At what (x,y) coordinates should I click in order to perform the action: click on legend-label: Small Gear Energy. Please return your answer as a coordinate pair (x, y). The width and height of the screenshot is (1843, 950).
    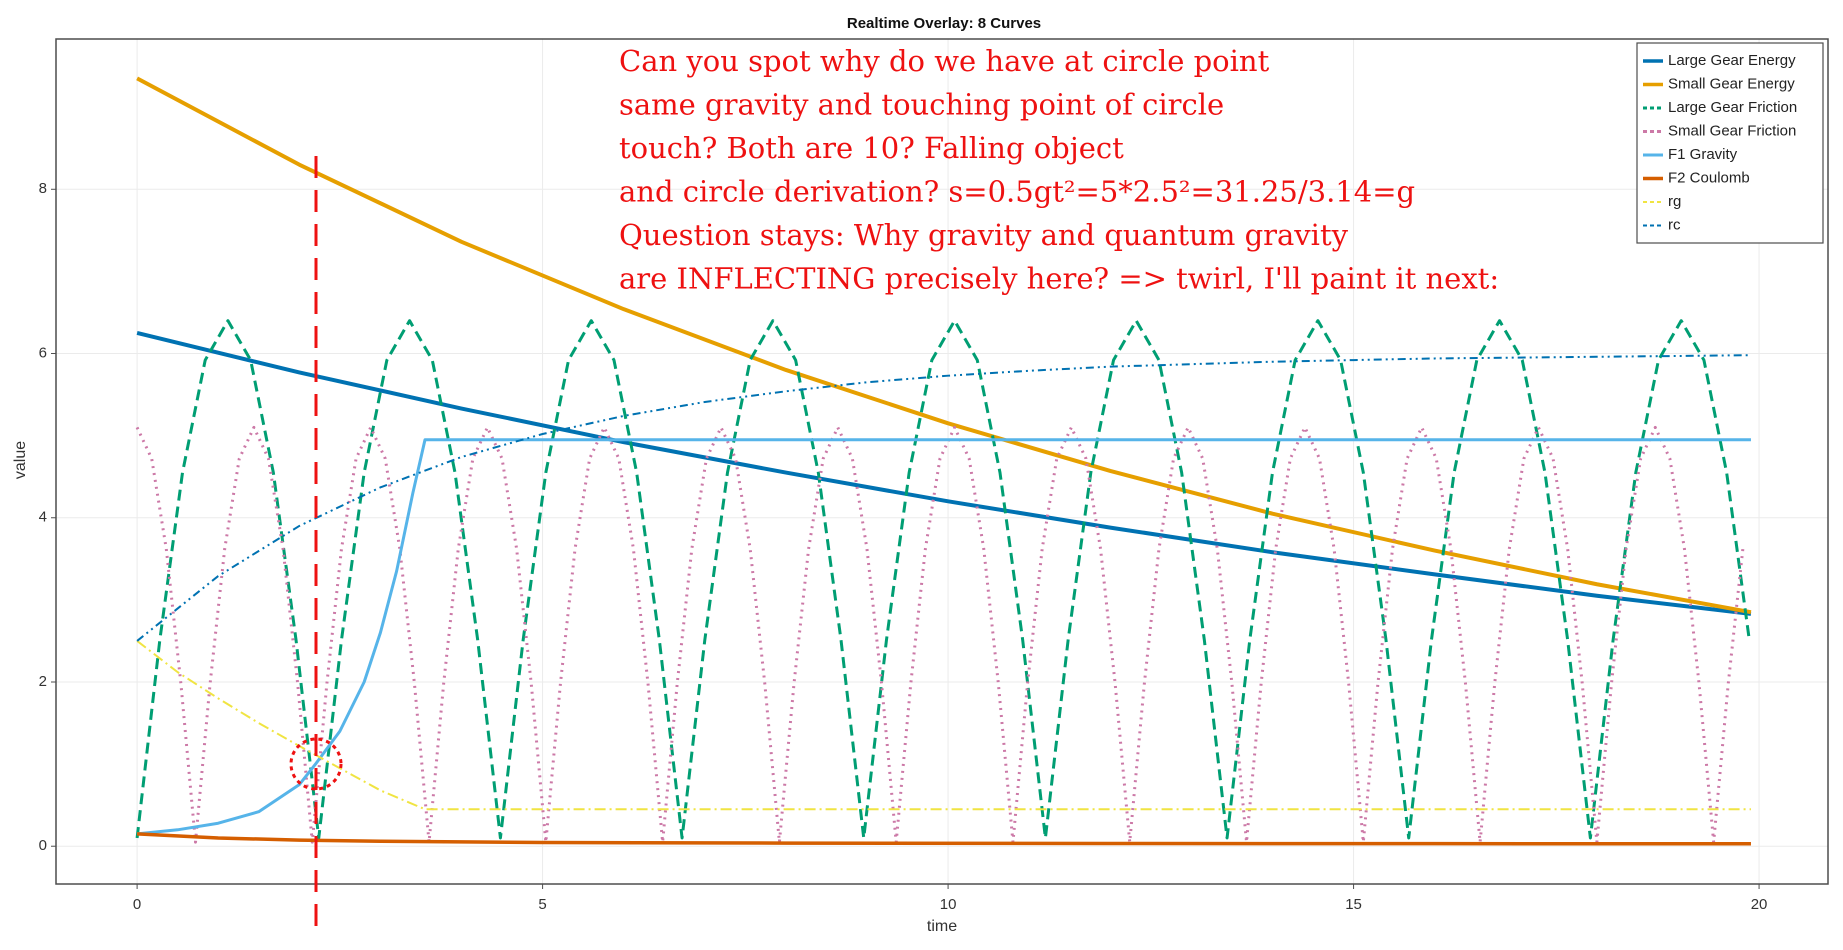
    Looking at the image, I should click on (1731, 83).